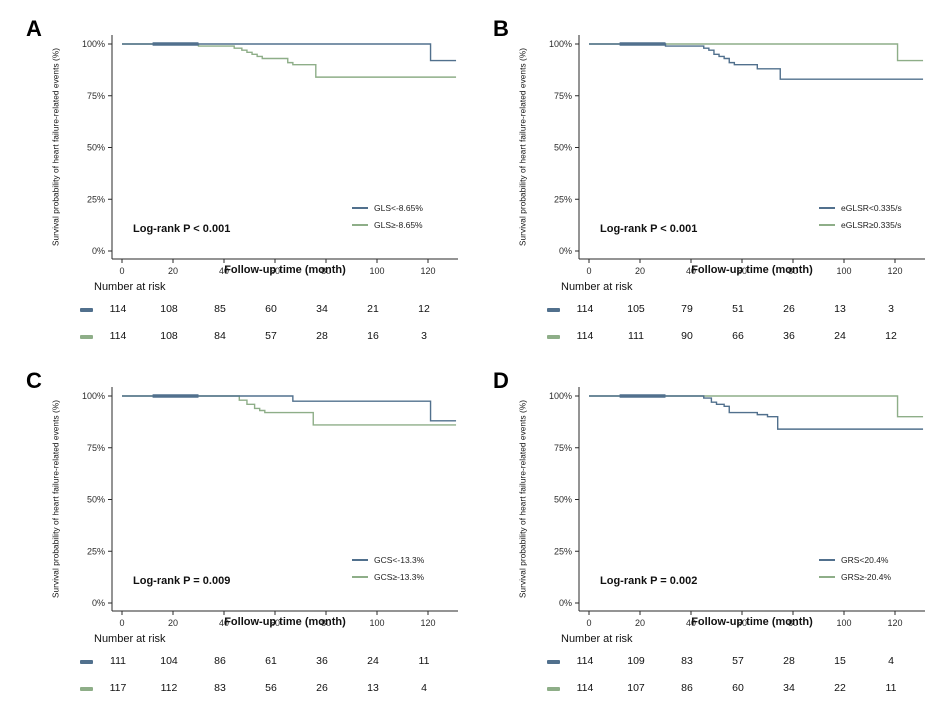 The image size is (934, 720). What do you see at coordinates (322, 336) in the screenshot?
I see `risk-count: 28` at bounding box center [322, 336].